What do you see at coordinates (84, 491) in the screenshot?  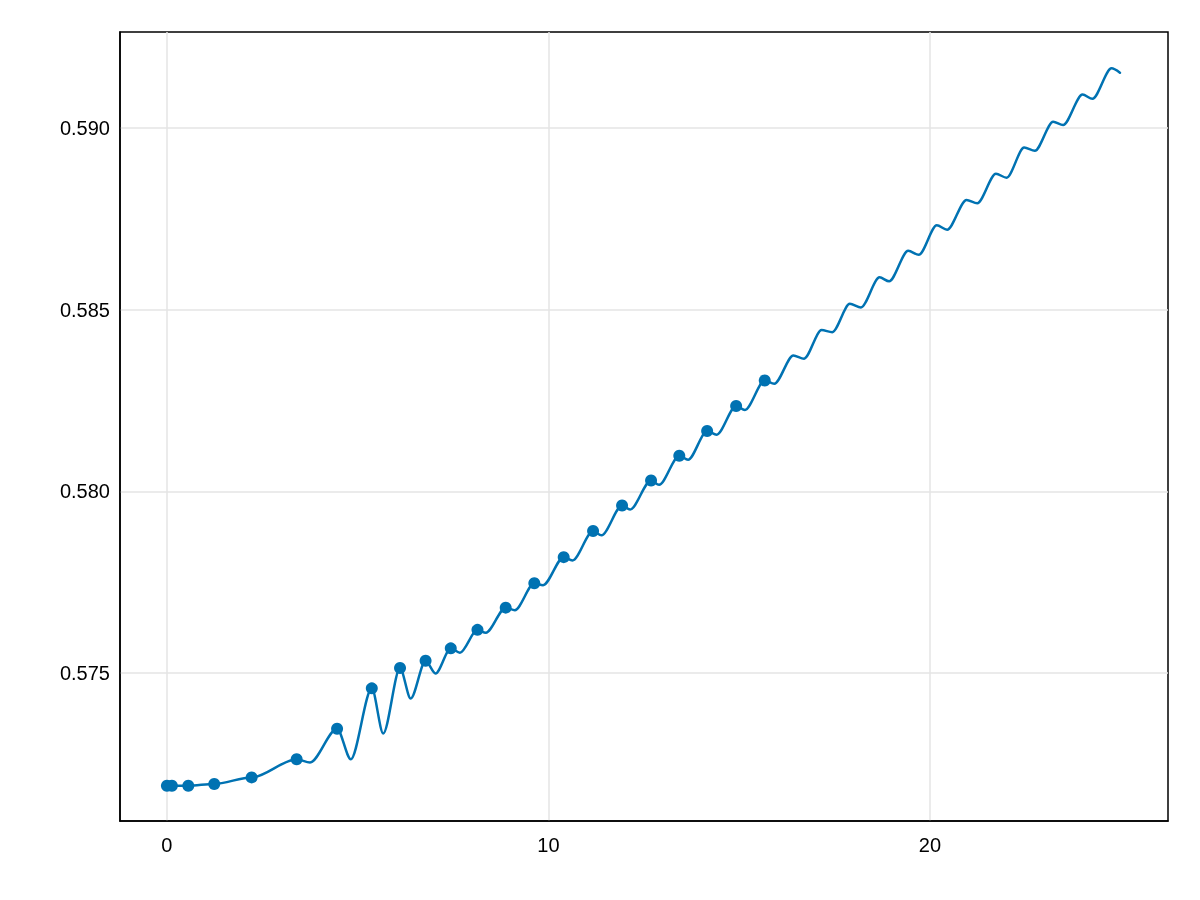 I see `y-tick-label: 0.580` at bounding box center [84, 491].